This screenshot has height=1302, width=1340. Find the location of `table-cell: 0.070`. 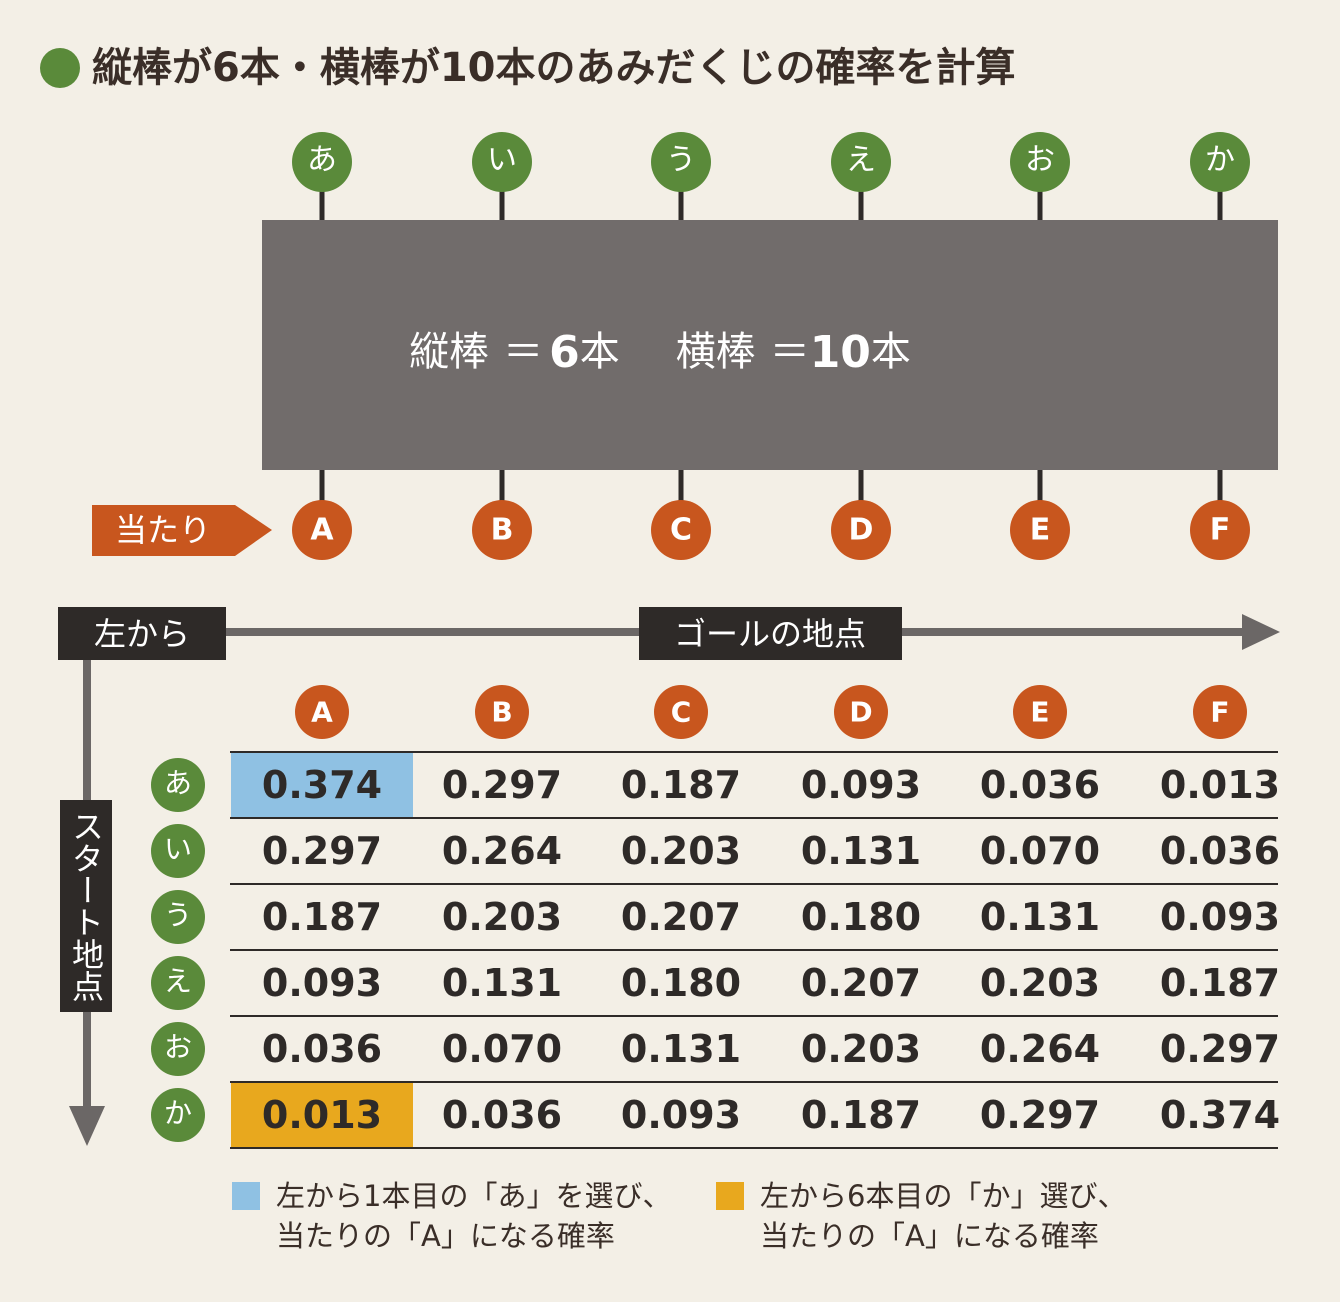

table-cell: 0.070 is located at coordinates (502, 1049).